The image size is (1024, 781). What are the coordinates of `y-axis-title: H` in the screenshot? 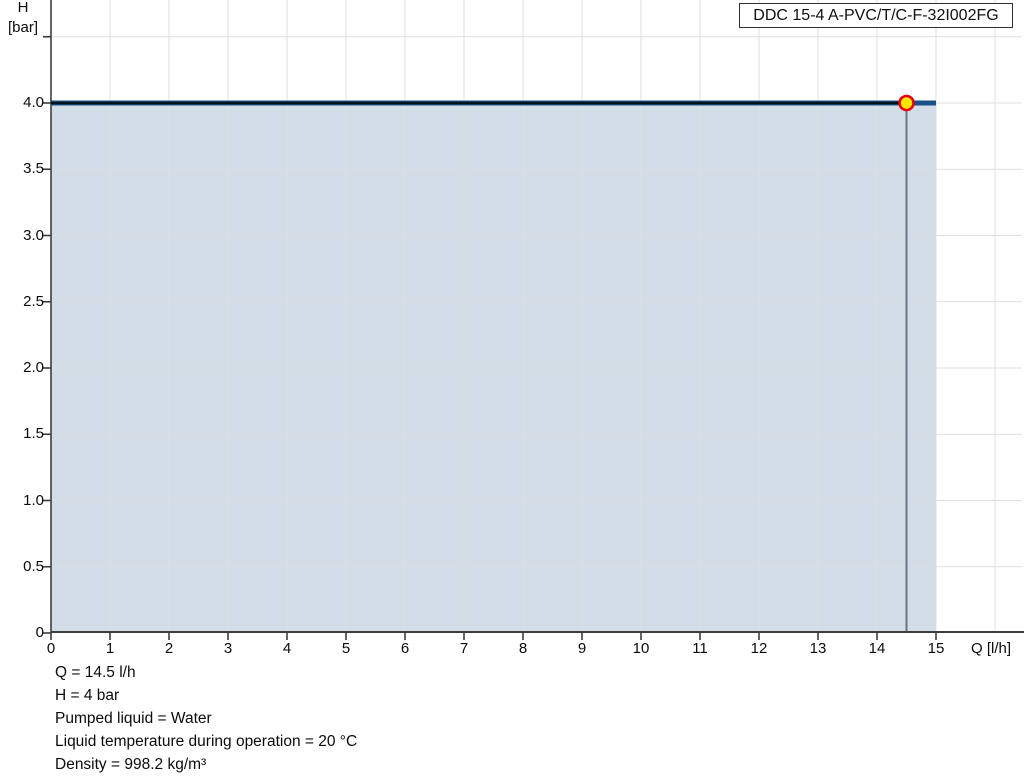 It's located at (23, 8).